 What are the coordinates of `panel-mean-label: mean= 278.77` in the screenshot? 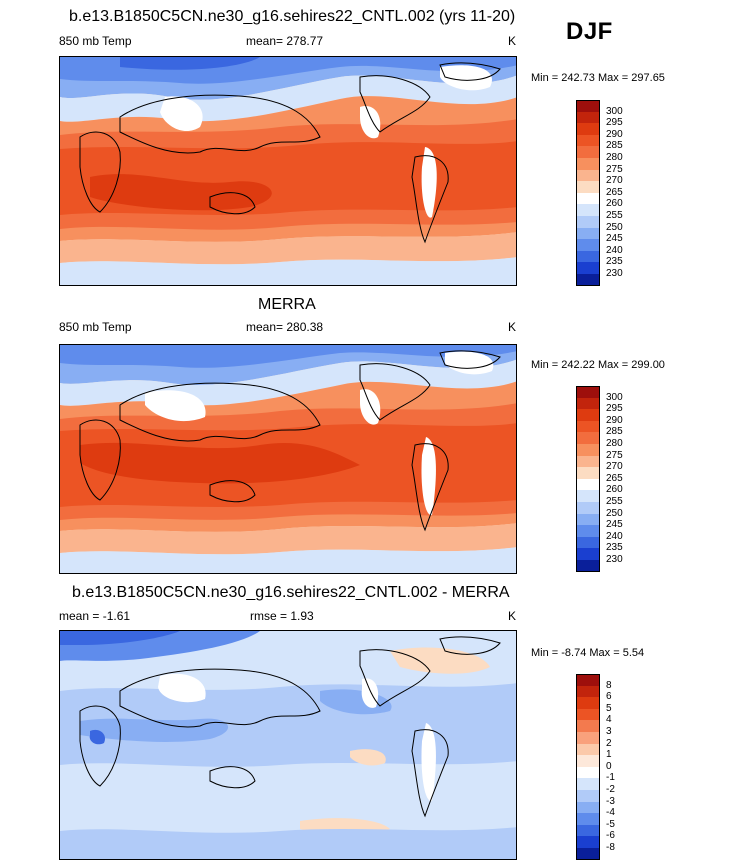 It's located at (285, 41).